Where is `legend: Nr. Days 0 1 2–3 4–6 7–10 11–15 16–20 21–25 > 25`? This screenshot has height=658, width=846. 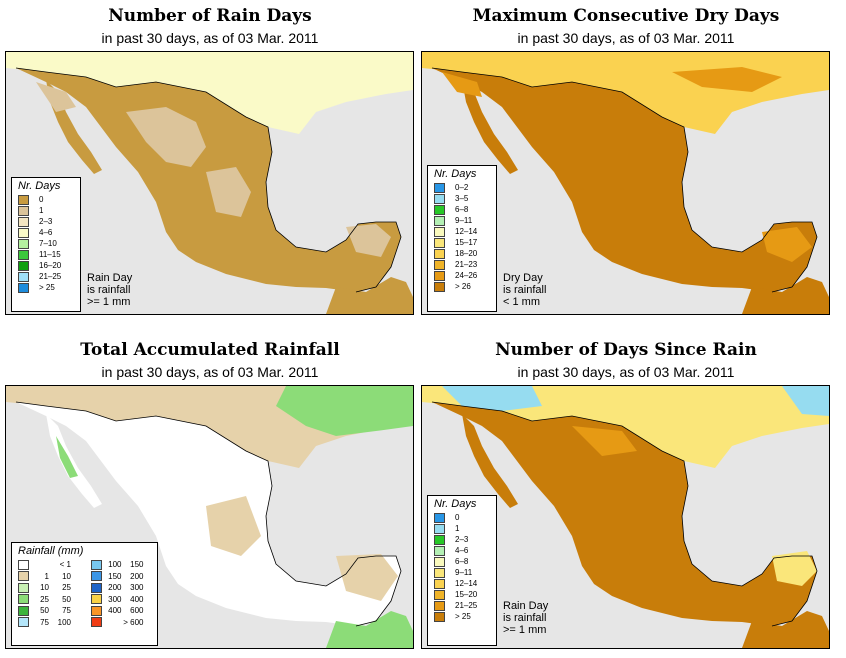
legend: Nr. Days 0 1 2–3 4–6 7–10 11–15 16–20 21–25 > 25 is located at coordinates (46, 244).